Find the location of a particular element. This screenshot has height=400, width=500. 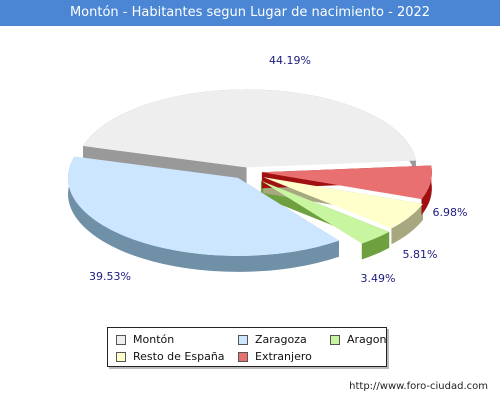

legend-item-resto: Resto de España is located at coordinates (170, 356).